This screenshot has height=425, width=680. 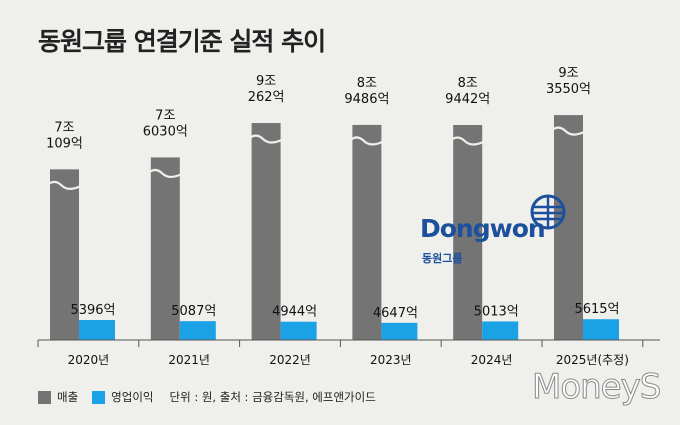 What do you see at coordinates (99, 397) in the screenshot?
I see `legend-swatch-operating-profit` at bounding box center [99, 397].